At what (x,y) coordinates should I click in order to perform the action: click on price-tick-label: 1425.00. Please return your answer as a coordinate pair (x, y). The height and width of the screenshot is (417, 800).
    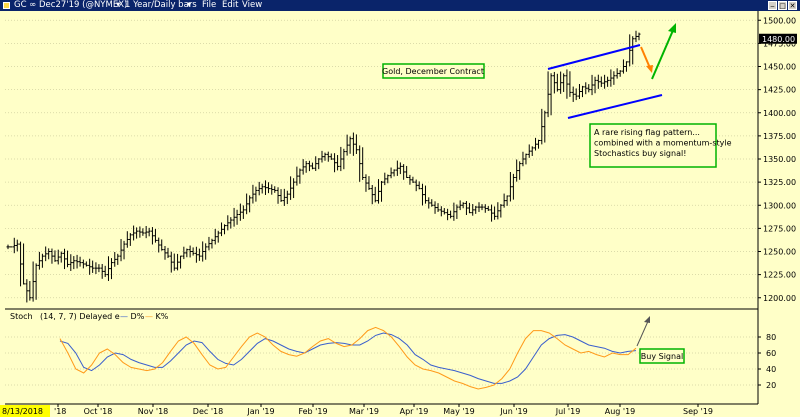
    Looking at the image, I should click on (779, 90).